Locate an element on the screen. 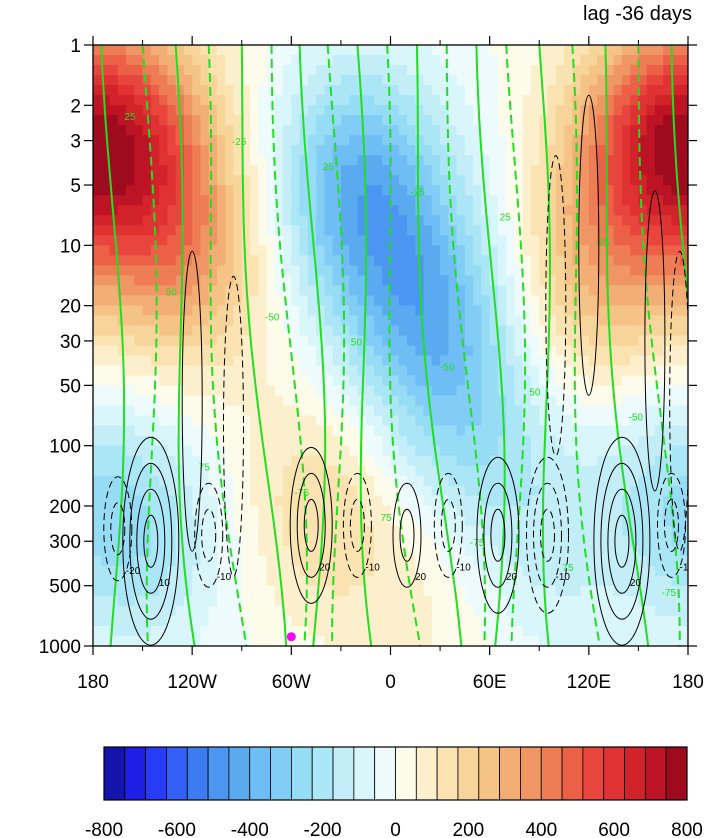 The width and height of the screenshot is (714, 838). contour-label: -50 is located at coordinates (272, 318).